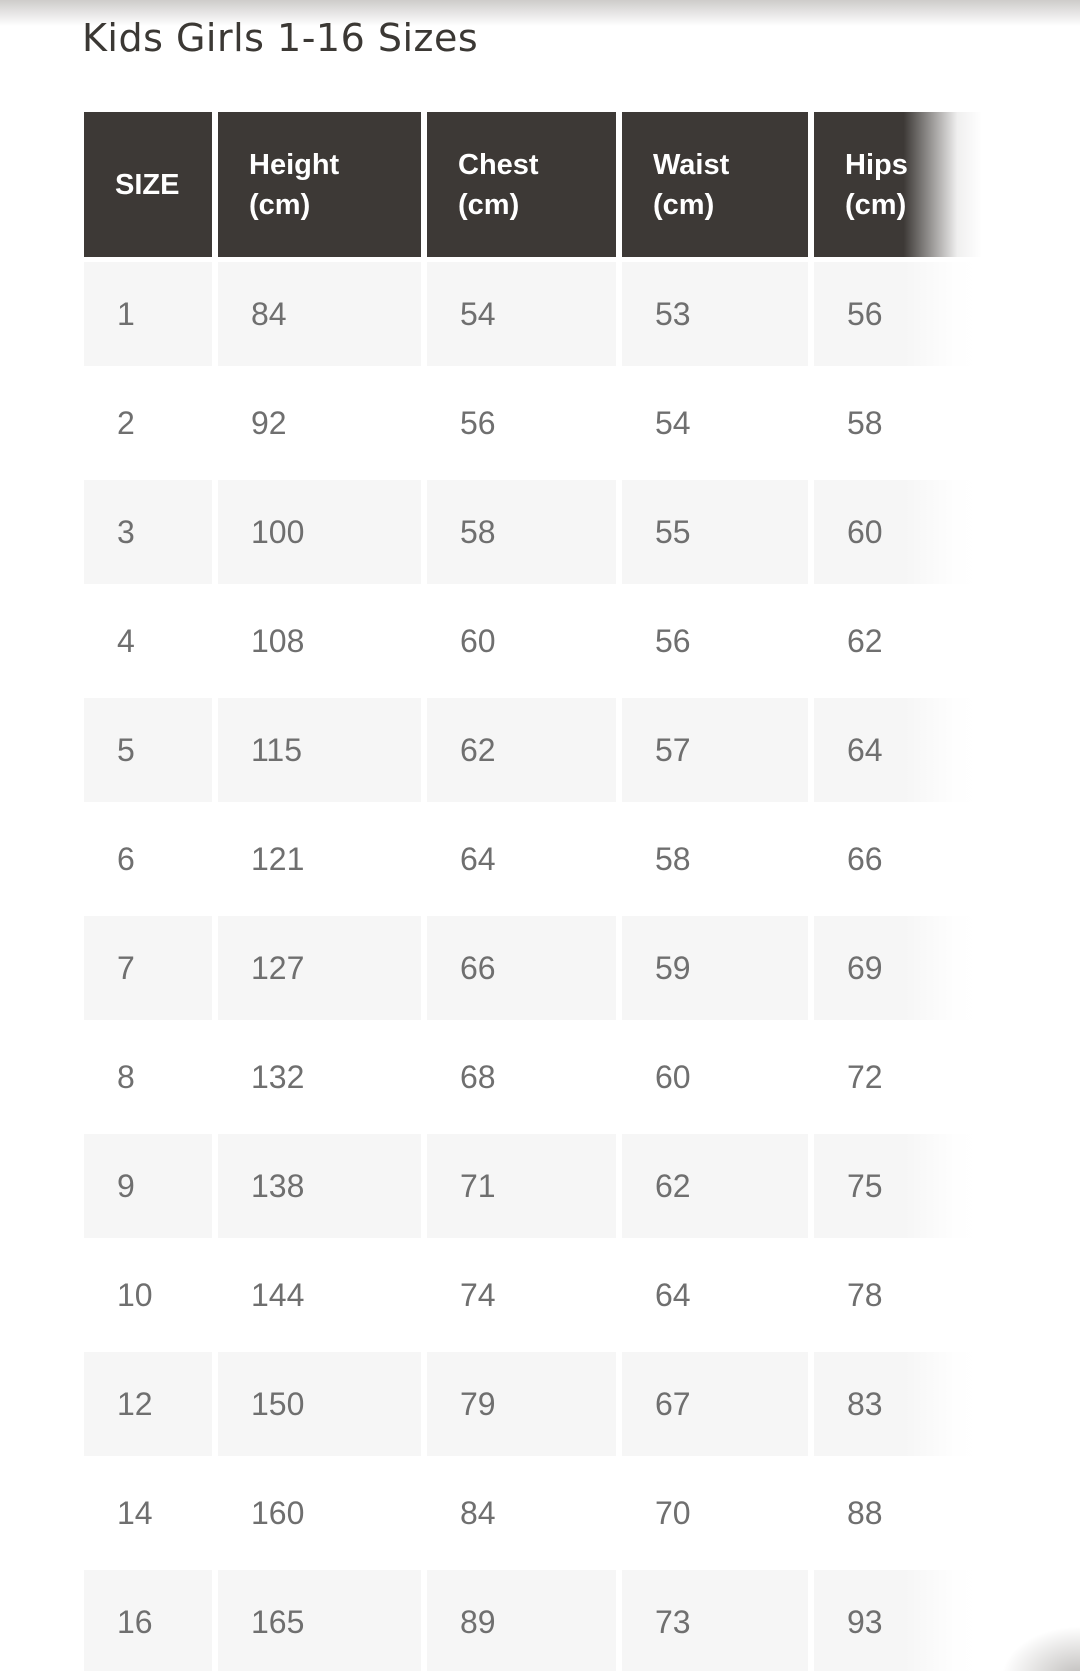 The image size is (1080, 1671). What do you see at coordinates (715, 968) in the screenshot?
I see `table-cell: 59` at bounding box center [715, 968].